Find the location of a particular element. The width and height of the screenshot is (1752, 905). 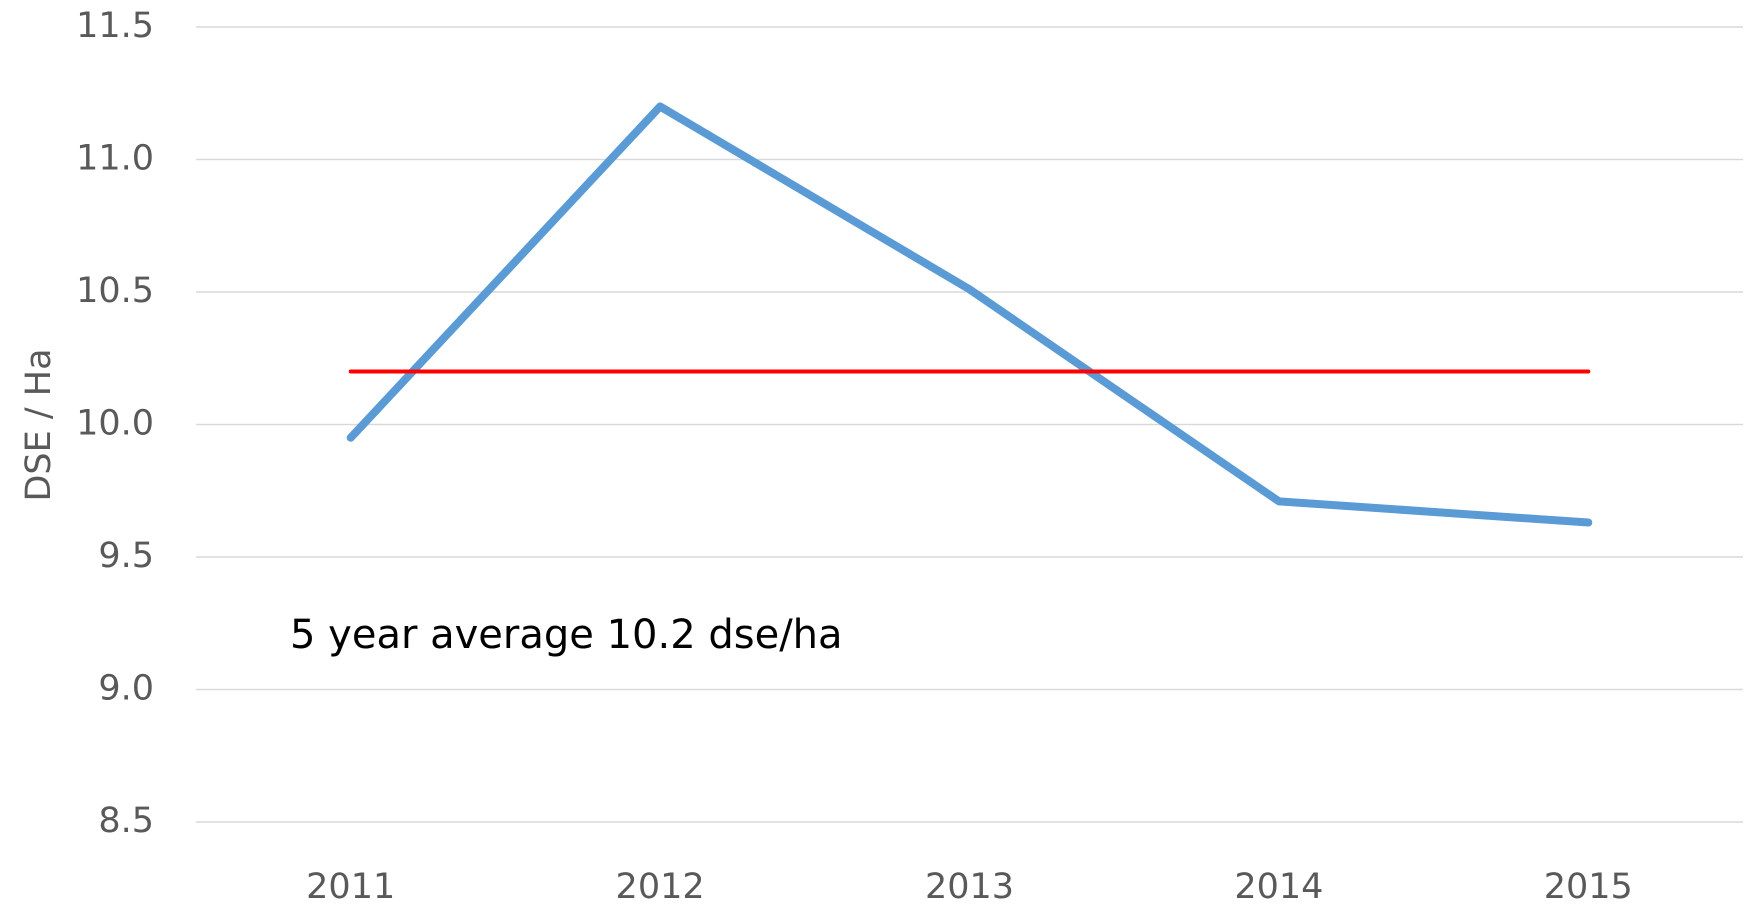

x-tick-label: 2015 is located at coordinates (1588, 886).